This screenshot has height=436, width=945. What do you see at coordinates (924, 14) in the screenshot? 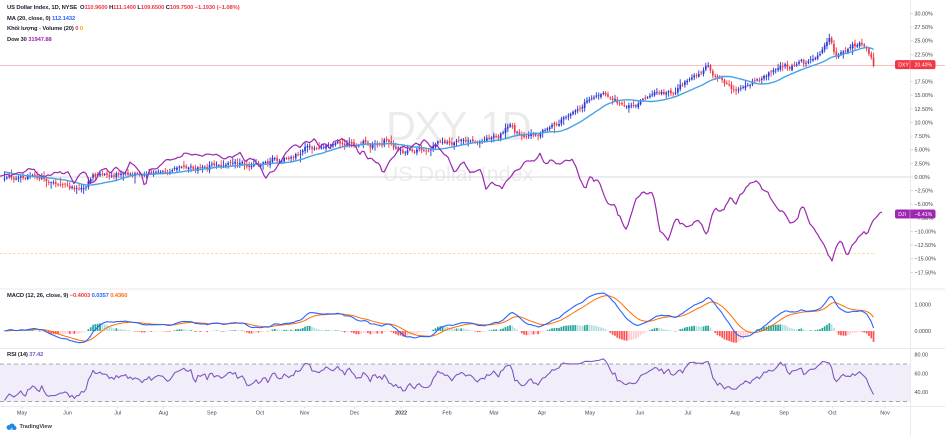
I see `svg-text: 30.00%` at bounding box center [924, 14].